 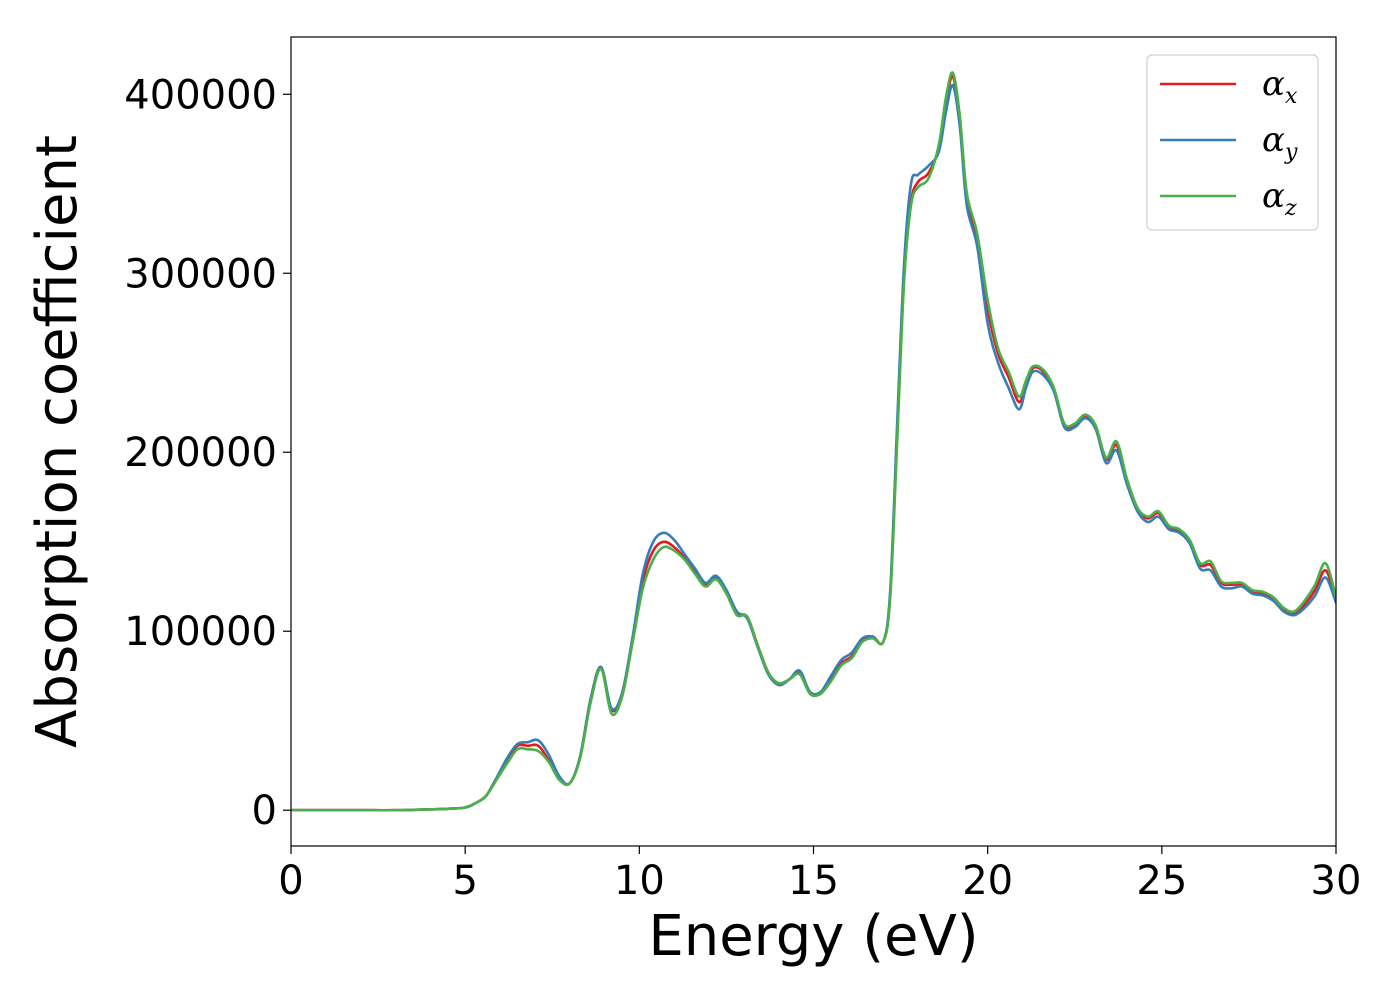 I want to click on y-tick-label: 400000, so click(x=200, y=95).